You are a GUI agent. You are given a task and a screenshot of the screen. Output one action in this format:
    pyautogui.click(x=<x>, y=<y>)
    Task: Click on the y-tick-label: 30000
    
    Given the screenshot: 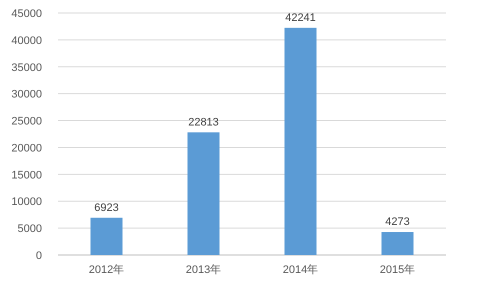 What is the action you would take?
    pyautogui.click(x=26, y=94)
    